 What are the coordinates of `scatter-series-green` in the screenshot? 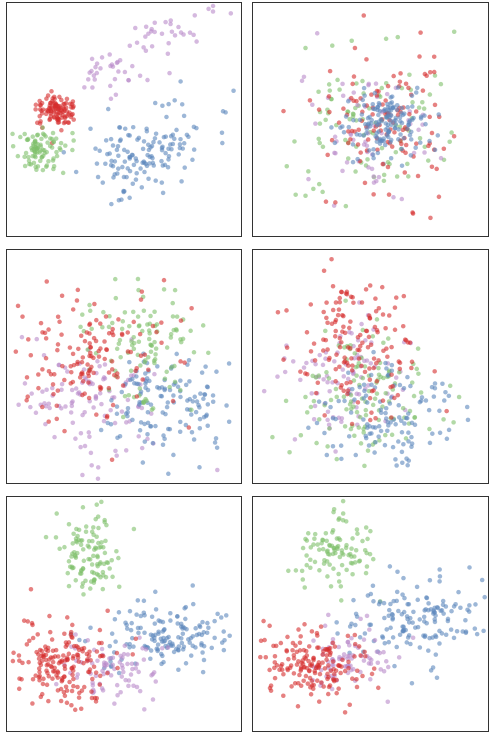 It's located at (334, 551).